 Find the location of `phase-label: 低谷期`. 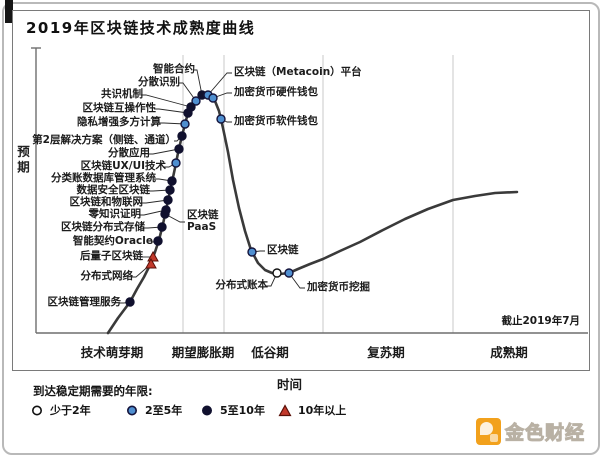

phase-label: 低谷期 is located at coordinates (270, 352).